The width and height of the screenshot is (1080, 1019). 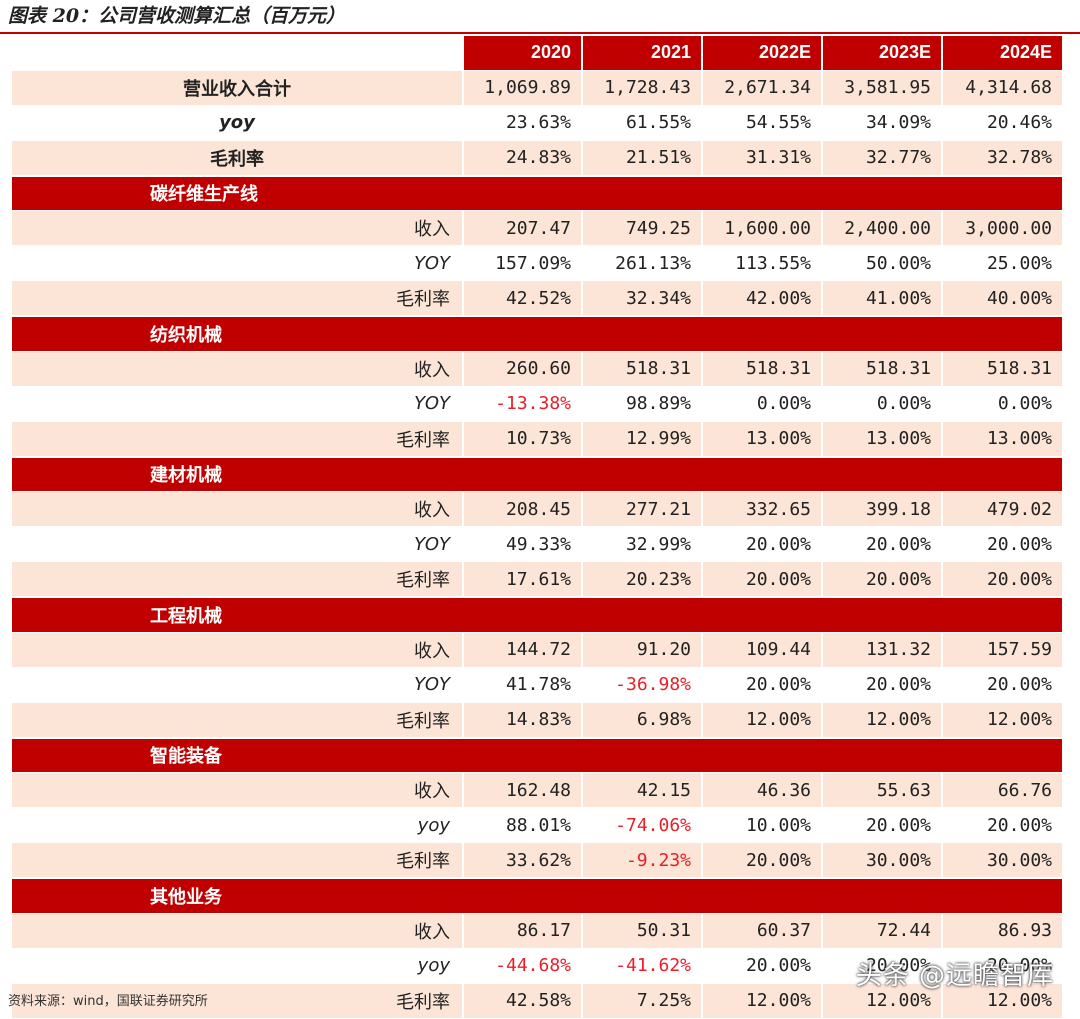 What do you see at coordinates (641, 579) in the screenshot?
I see `value-cell: 20.23%` at bounding box center [641, 579].